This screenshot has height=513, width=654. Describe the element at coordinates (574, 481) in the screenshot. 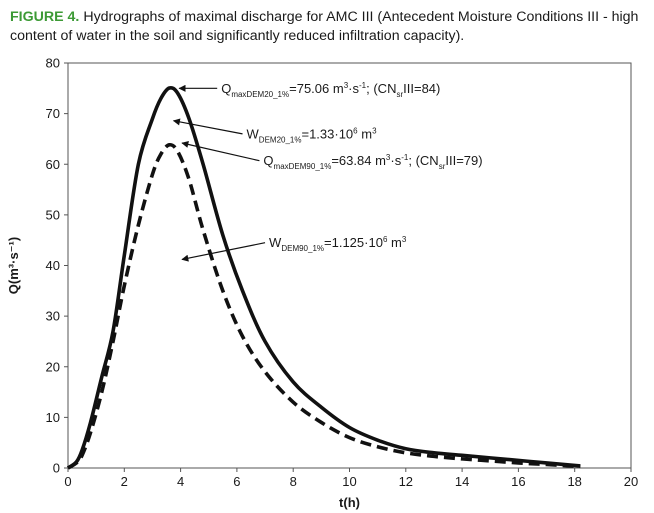

I see `x-tick-label: 18` at that location.